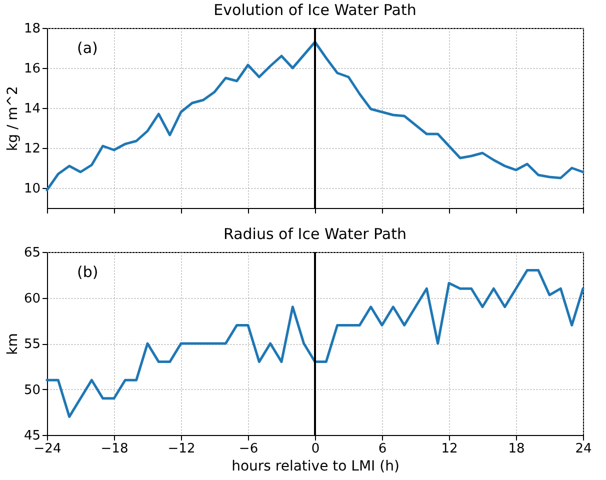  What do you see at coordinates (32, 253) in the screenshot?
I see `y-tick-label: 65` at bounding box center [32, 253].